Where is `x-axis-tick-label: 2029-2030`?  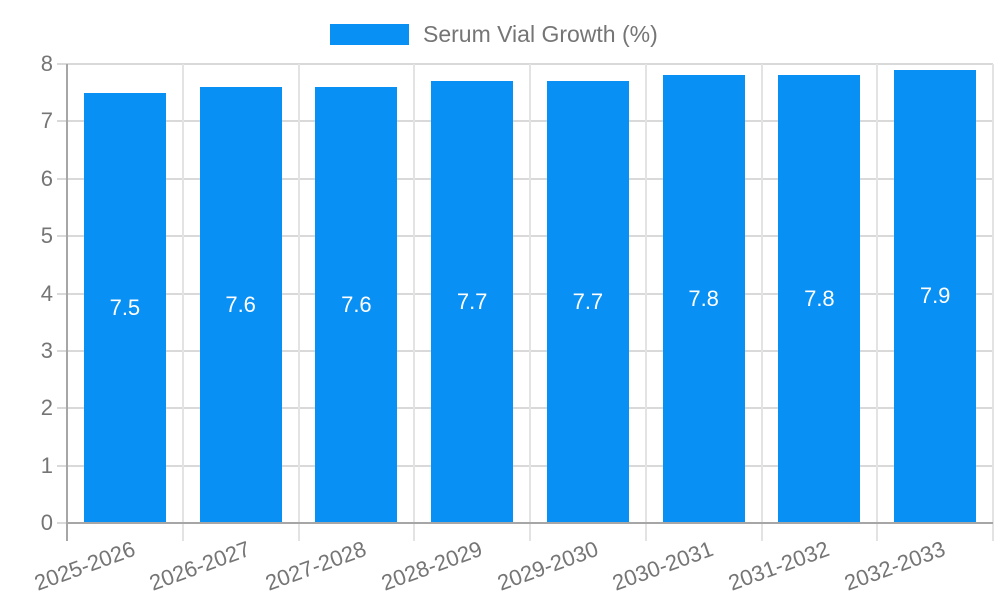 x-axis-tick-label: 2029-2030 is located at coordinates (547, 566).